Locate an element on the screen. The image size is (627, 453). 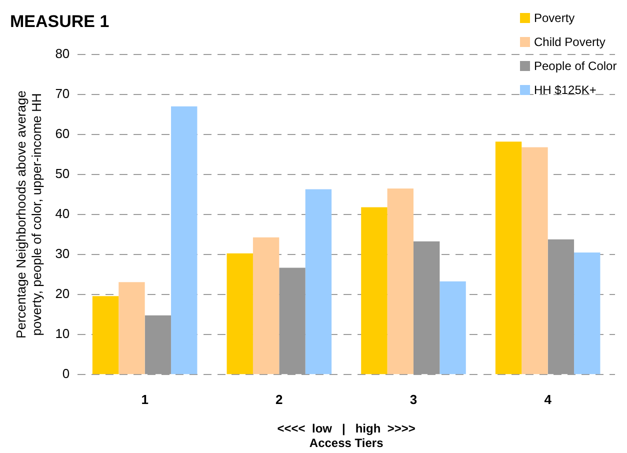
chart-title: MEASURE 1 is located at coordinates (60, 21).